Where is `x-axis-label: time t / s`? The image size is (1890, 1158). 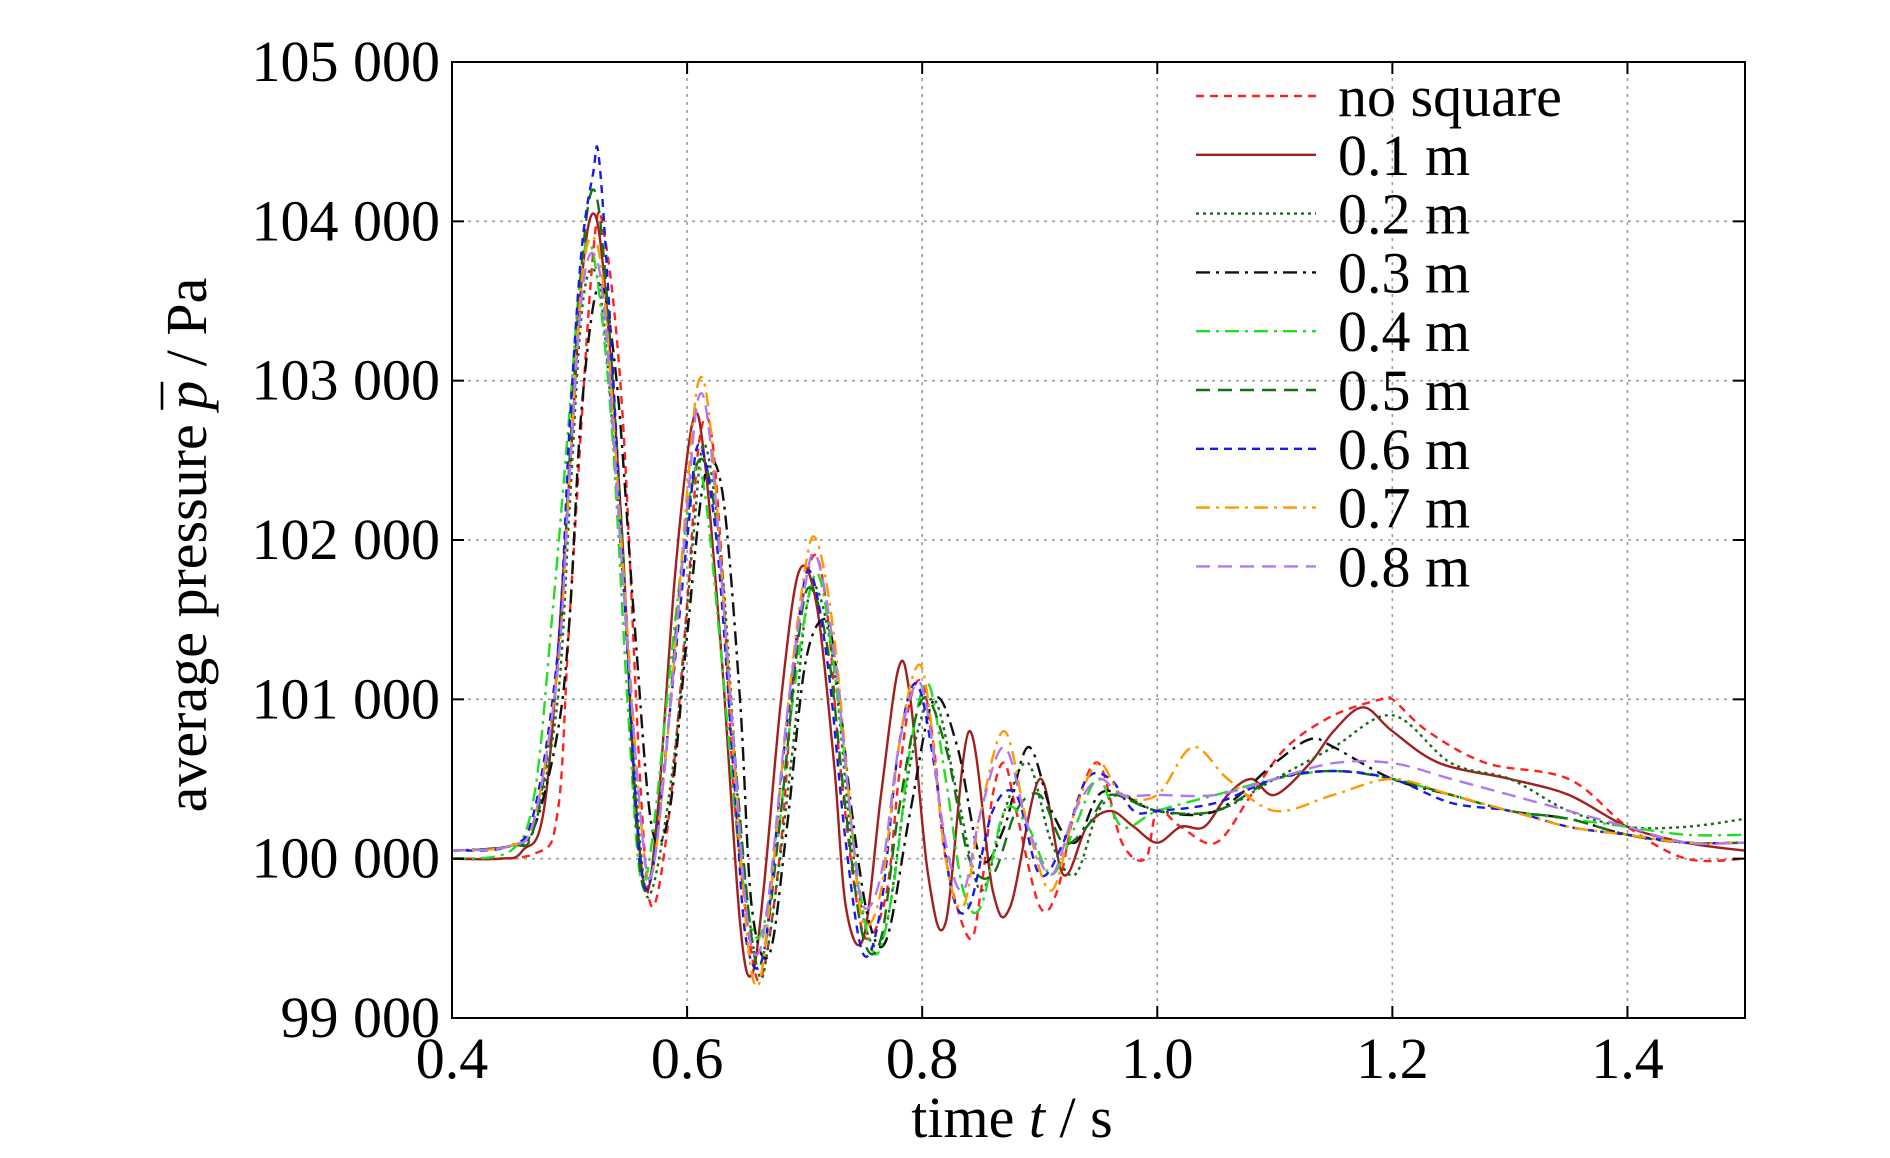
x-axis-label: time t / s is located at coordinates (1011, 1117).